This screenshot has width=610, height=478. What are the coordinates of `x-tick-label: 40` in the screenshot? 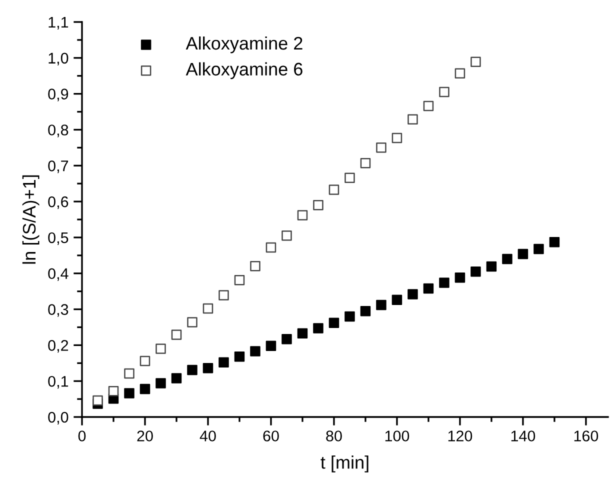 It's located at (208, 436).